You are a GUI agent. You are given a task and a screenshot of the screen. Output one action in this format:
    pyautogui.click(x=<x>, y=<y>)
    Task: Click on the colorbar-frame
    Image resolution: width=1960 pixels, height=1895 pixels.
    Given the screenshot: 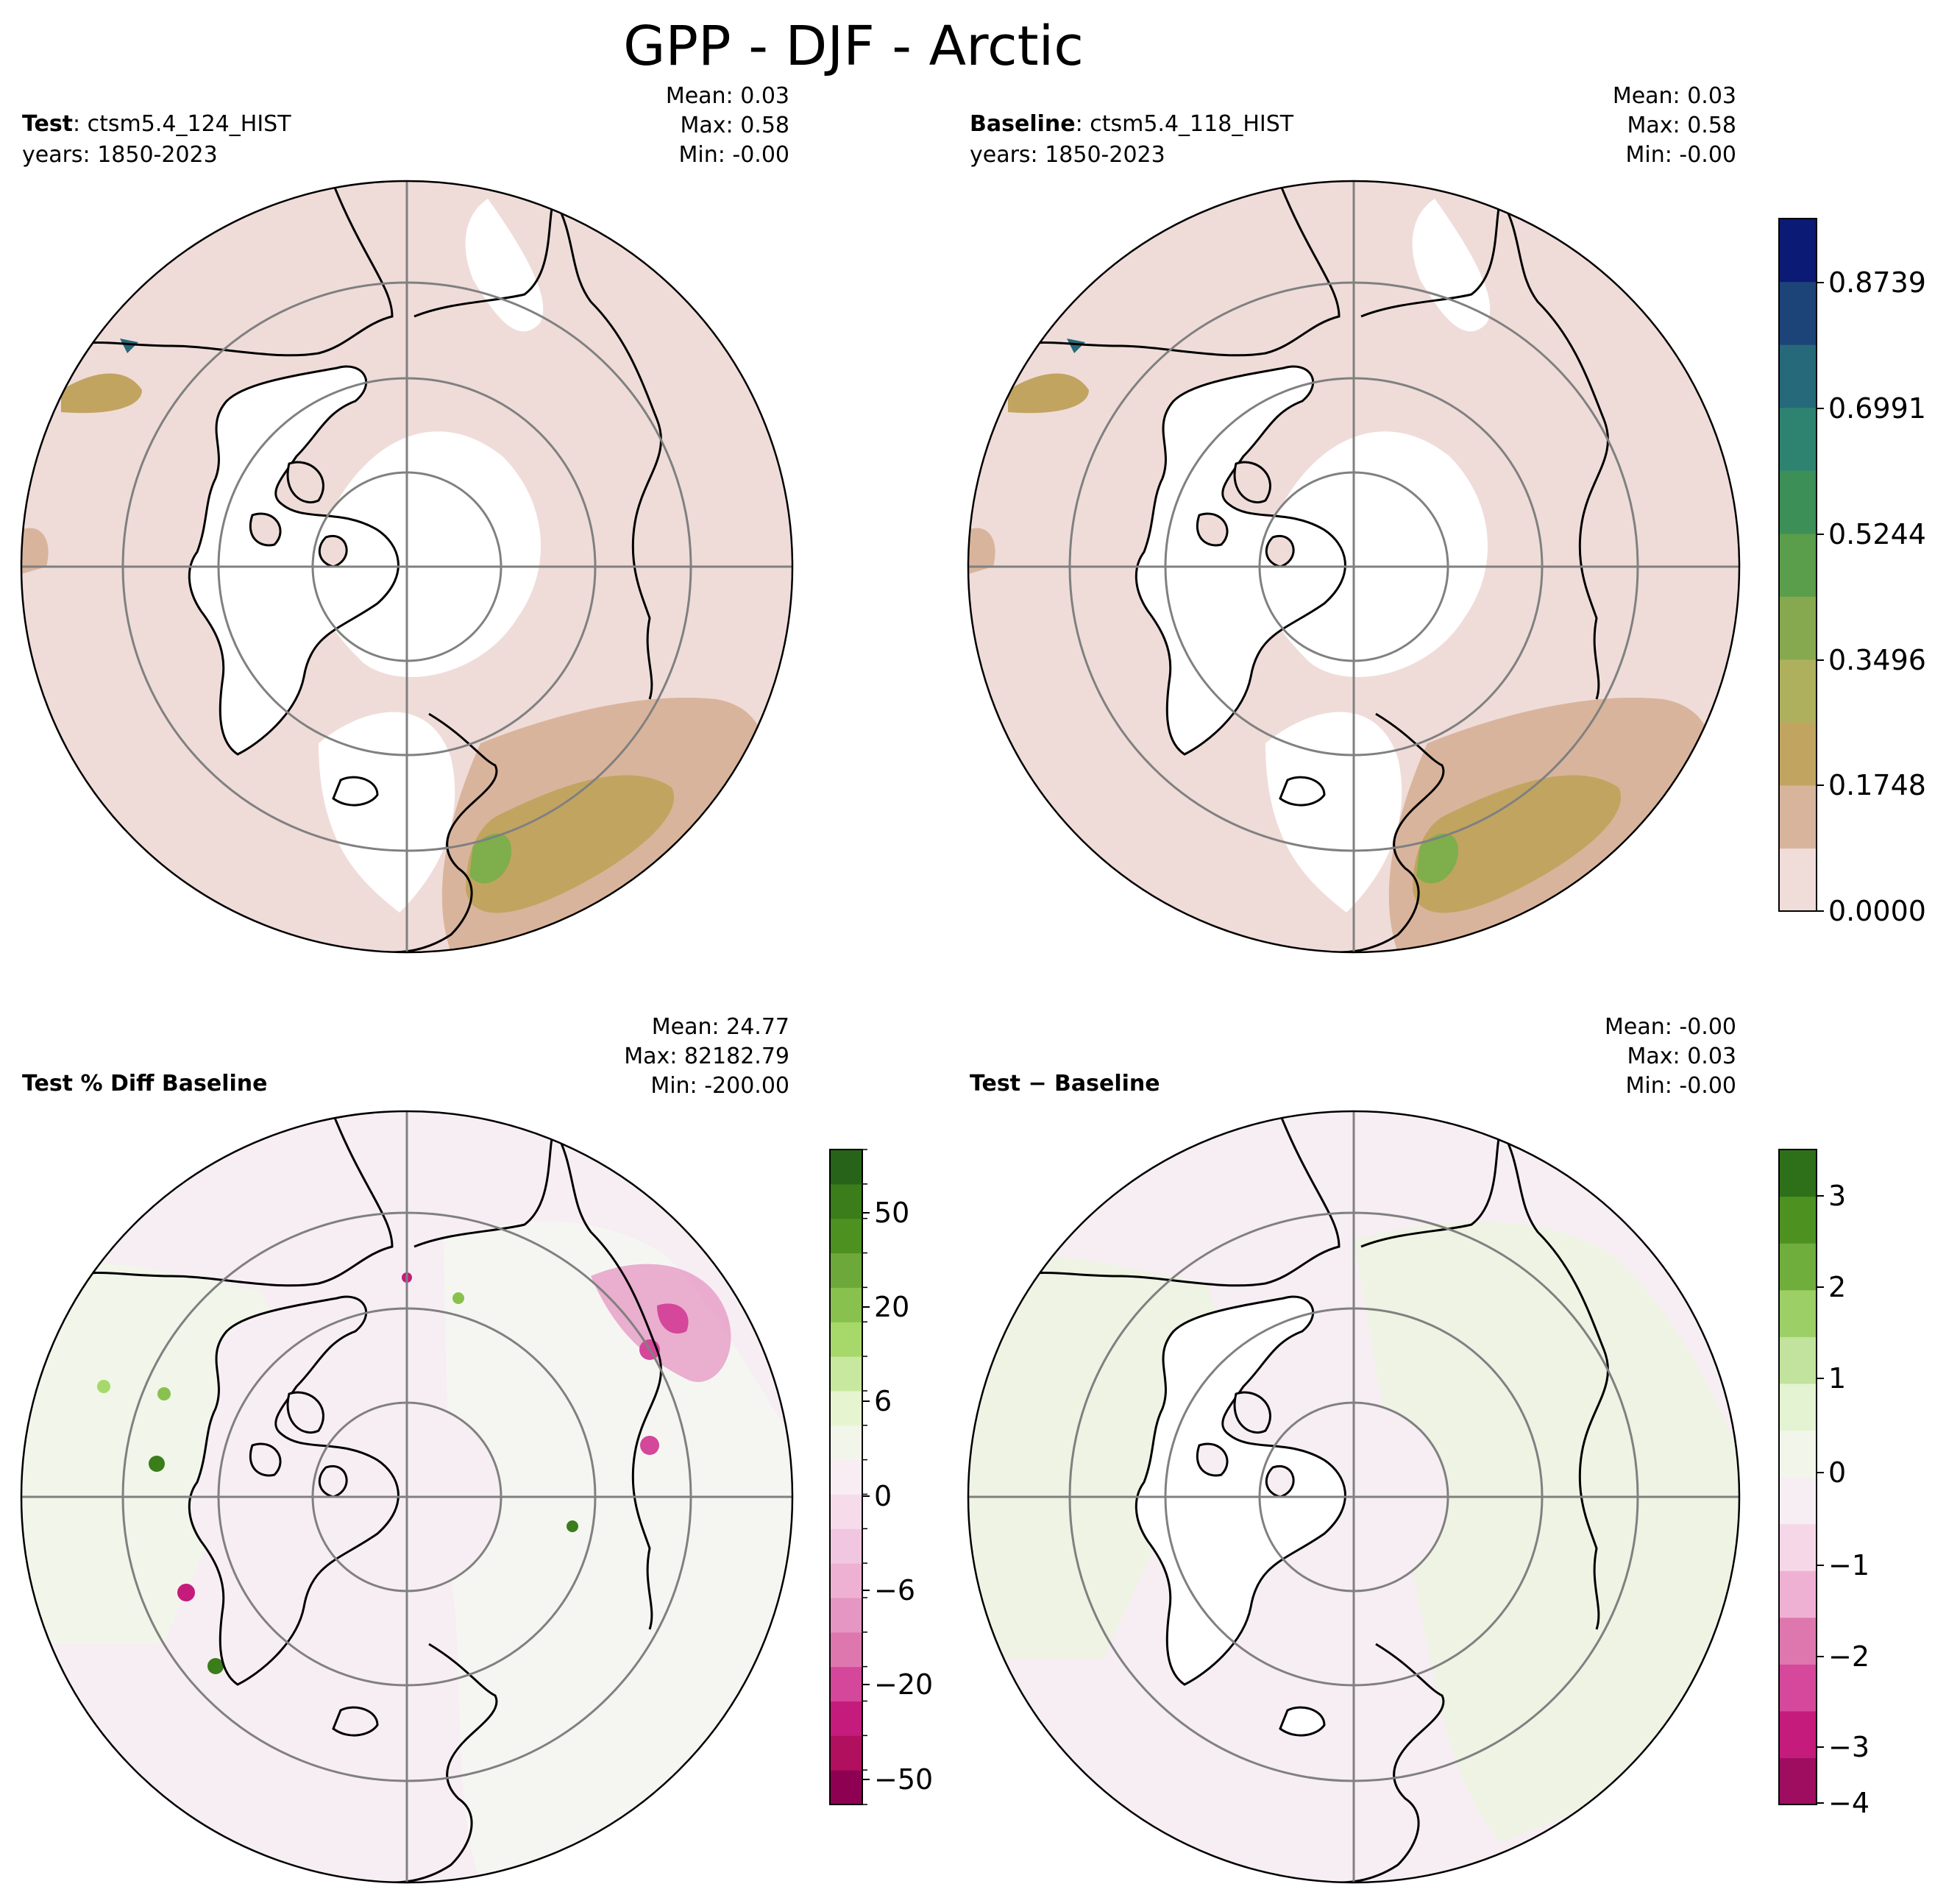 What is the action you would take?
    pyautogui.click(x=1797, y=565)
    